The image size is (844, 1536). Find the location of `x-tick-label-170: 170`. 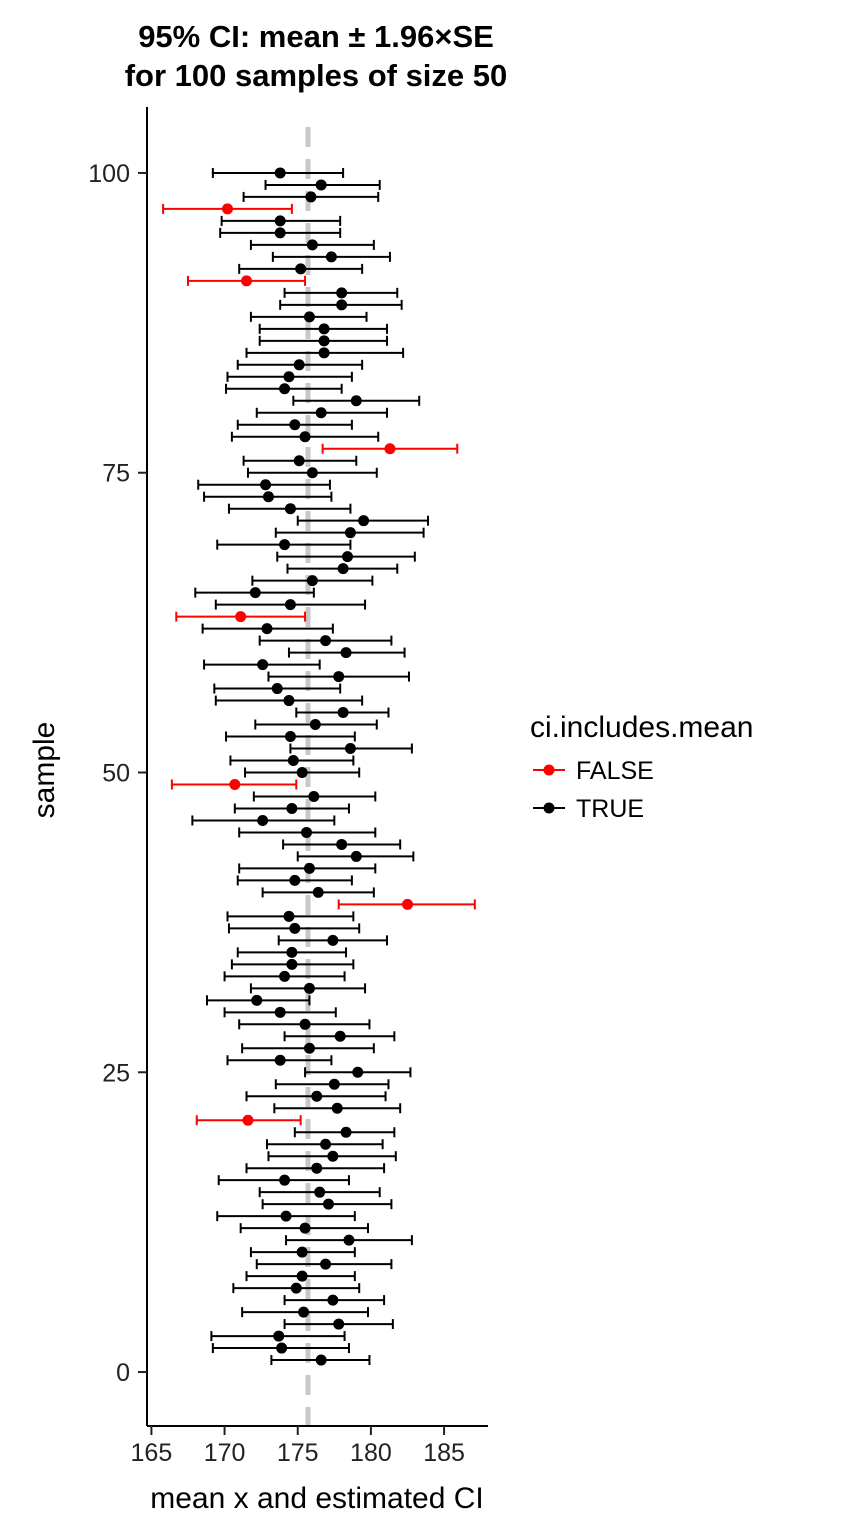

x-tick-label-170: 170 is located at coordinates (225, 1453).